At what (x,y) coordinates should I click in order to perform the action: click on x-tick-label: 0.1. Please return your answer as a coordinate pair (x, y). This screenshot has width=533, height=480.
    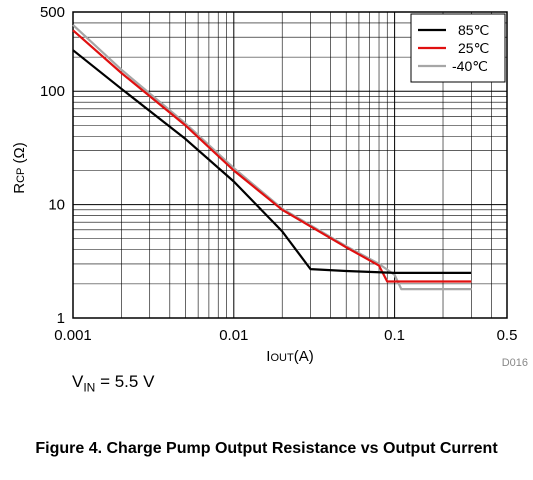
    Looking at the image, I should click on (394, 335).